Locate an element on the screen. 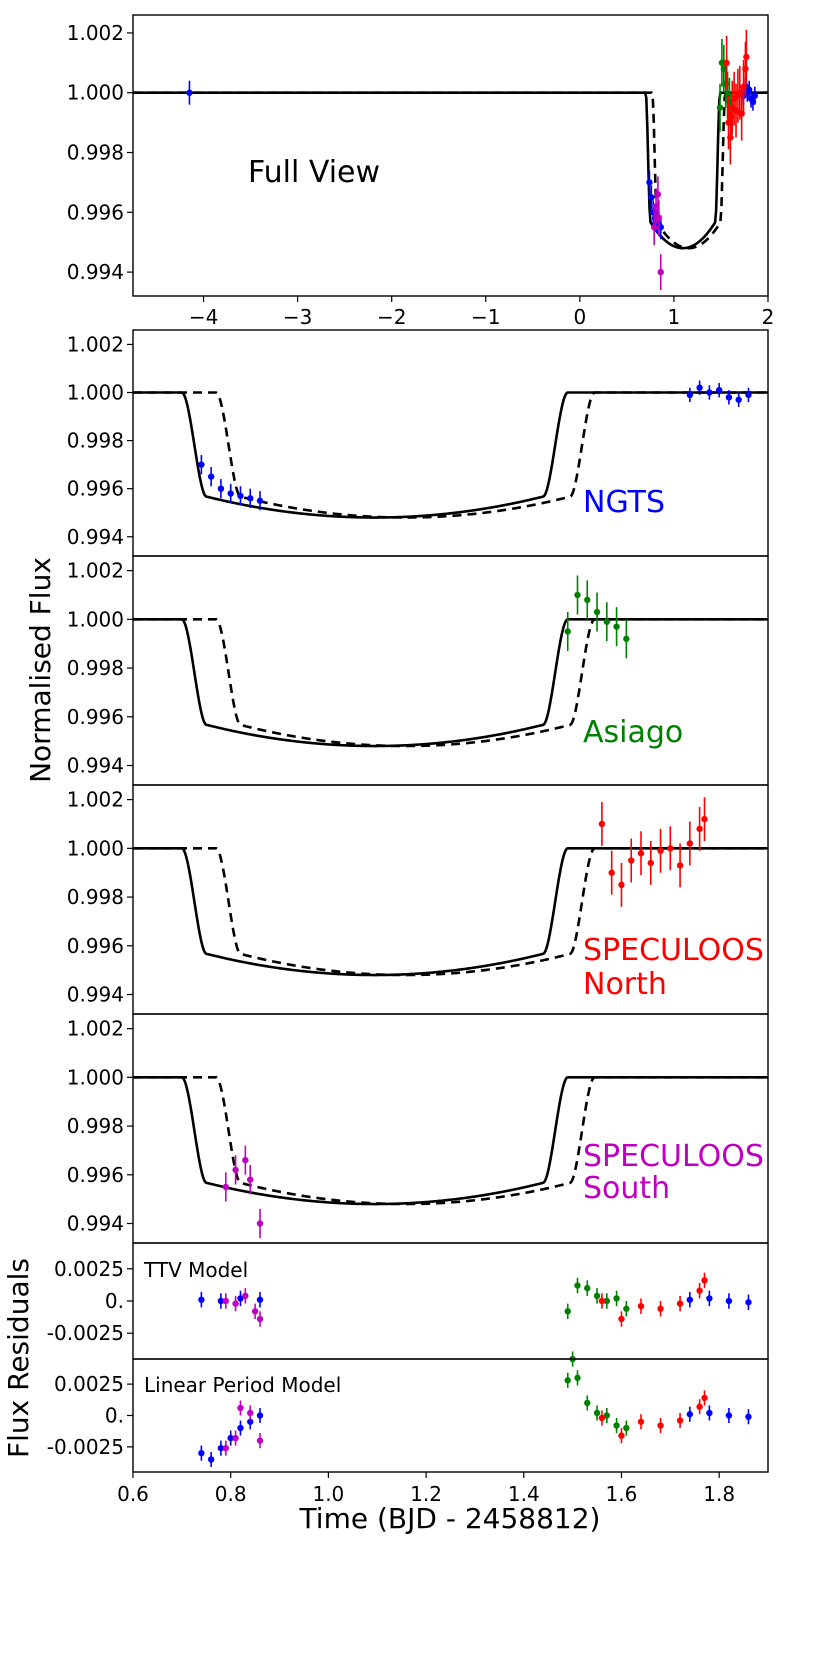  panel-label-north-line1: SPECULOOS is located at coordinates (673, 950).